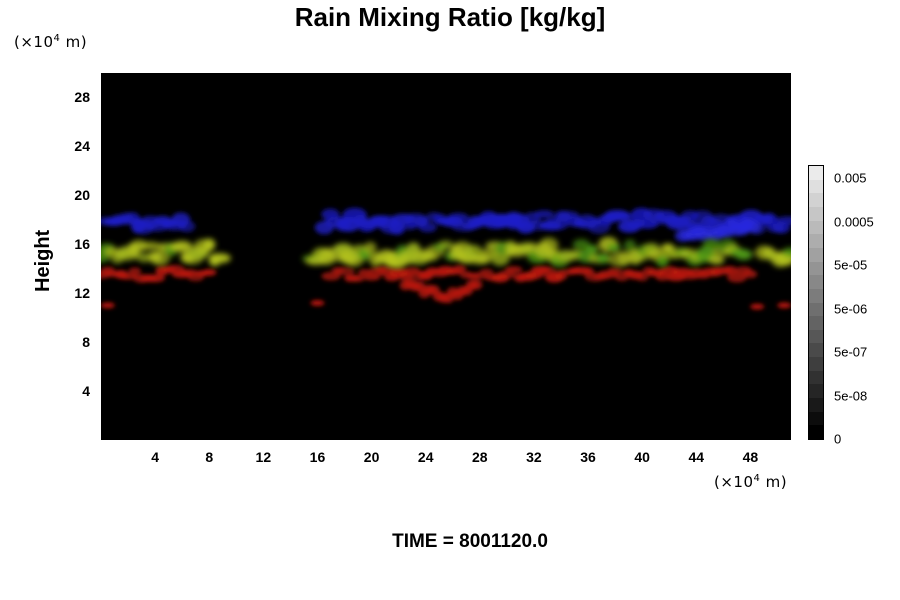  Describe the element at coordinates (854, 221) in the screenshot. I see `colorbar-label: 0.0005` at that location.